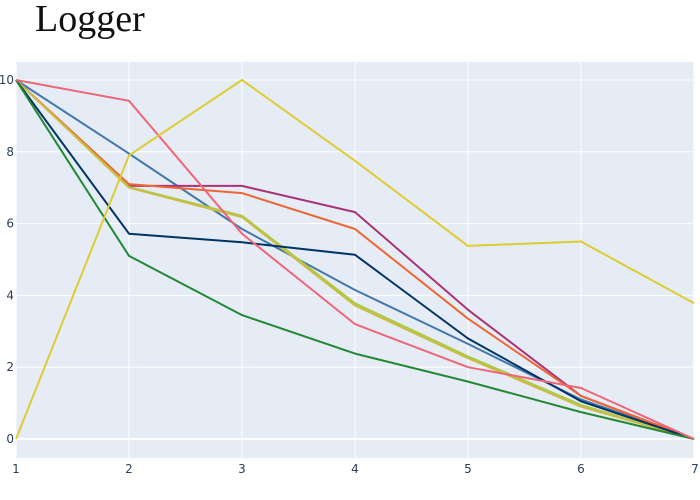  I want to click on y-tick-label: 6, so click(10, 224).